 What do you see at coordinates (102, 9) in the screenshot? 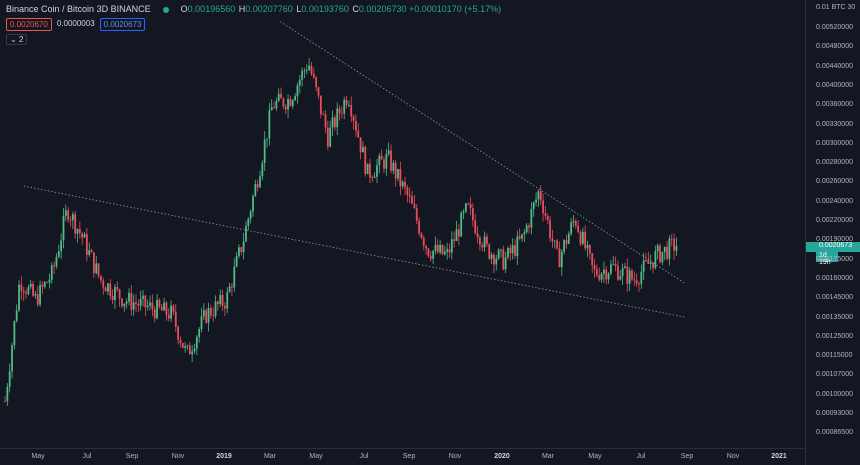
I see `interval-label: 3D` at bounding box center [102, 9].